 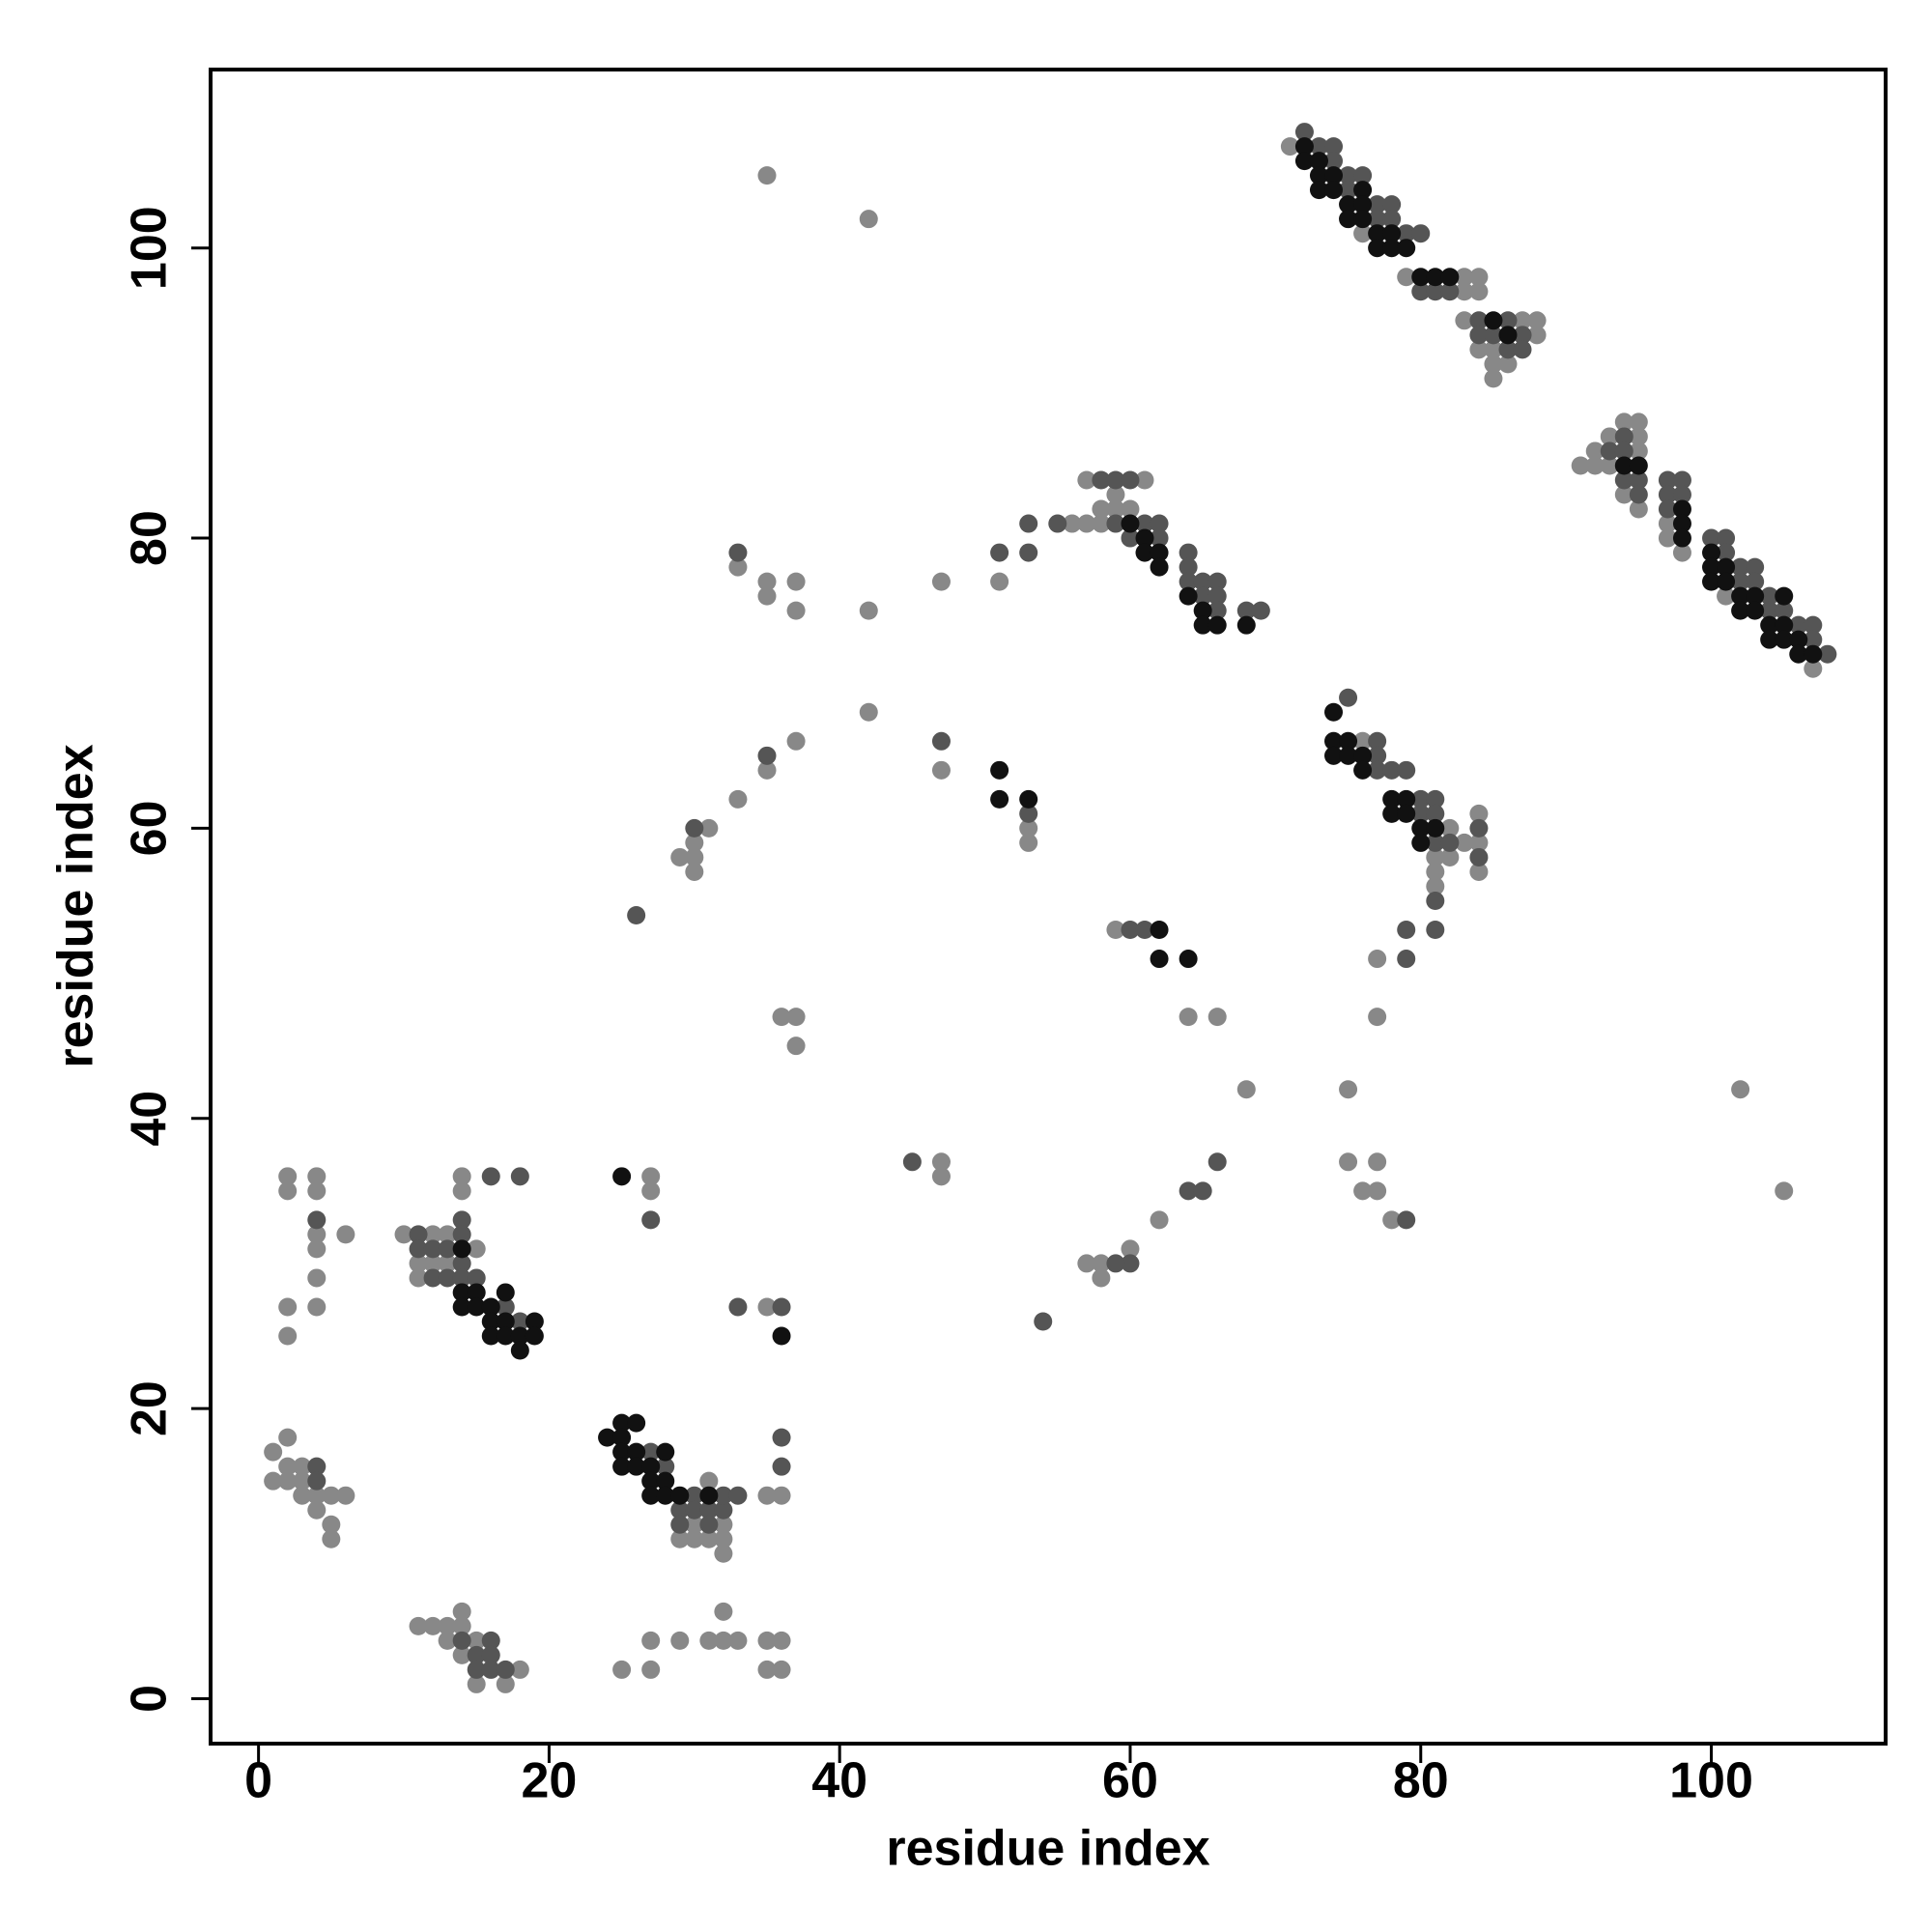 I want to click on y-axis-title: residue index, so click(x=76, y=905).